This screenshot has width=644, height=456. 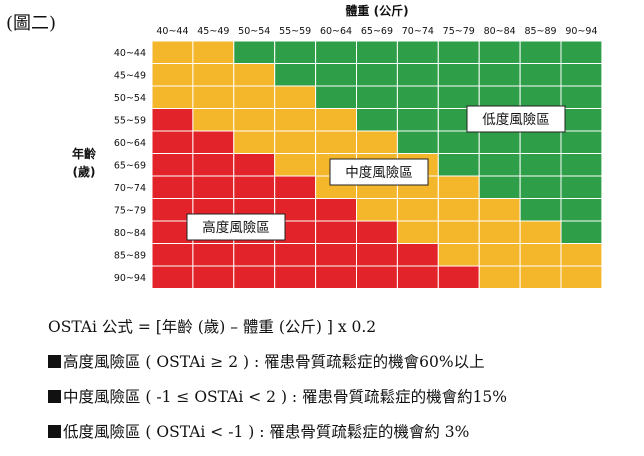 What do you see at coordinates (130, 210) in the screenshot?
I see `y-tick-label: 75~79` at bounding box center [130, 210].